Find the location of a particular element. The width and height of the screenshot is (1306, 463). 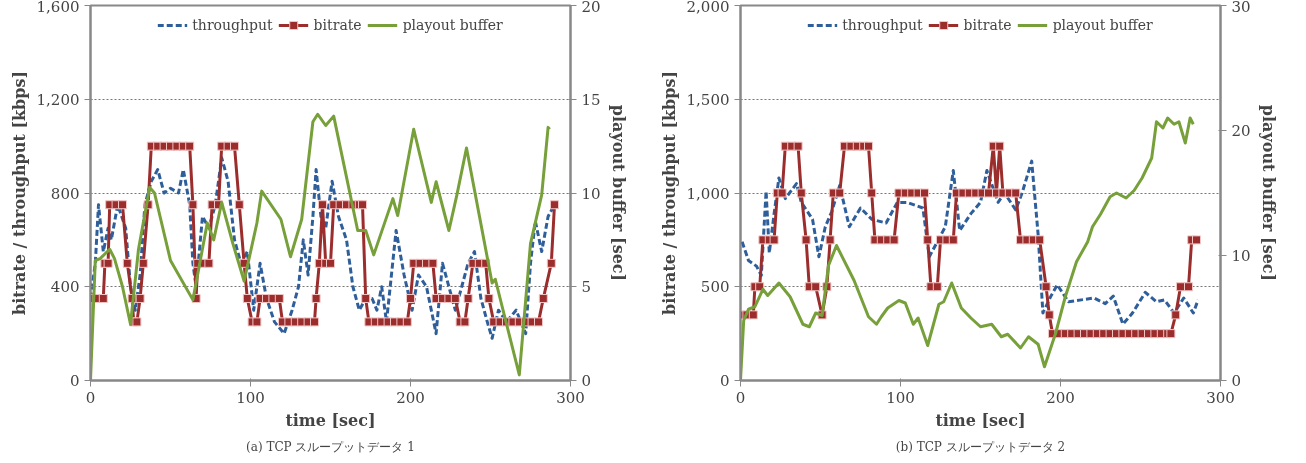

y-tick-label: 1,200 is located at coordinates (58, 99).